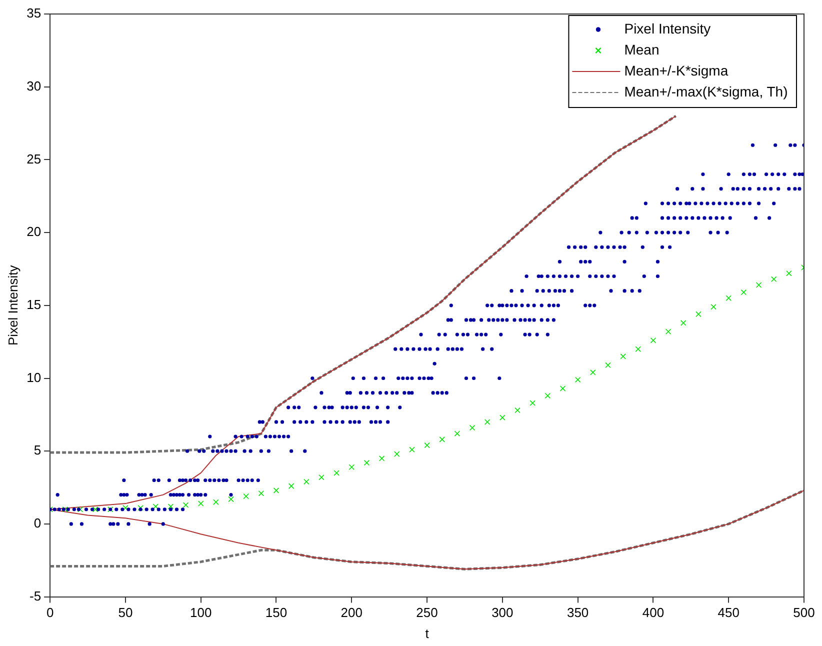  What do you see at coordinates (12, 305) in the screenshot?
I see `y-axis-title: Pixel Intensity` at bounding box center [12, 305].